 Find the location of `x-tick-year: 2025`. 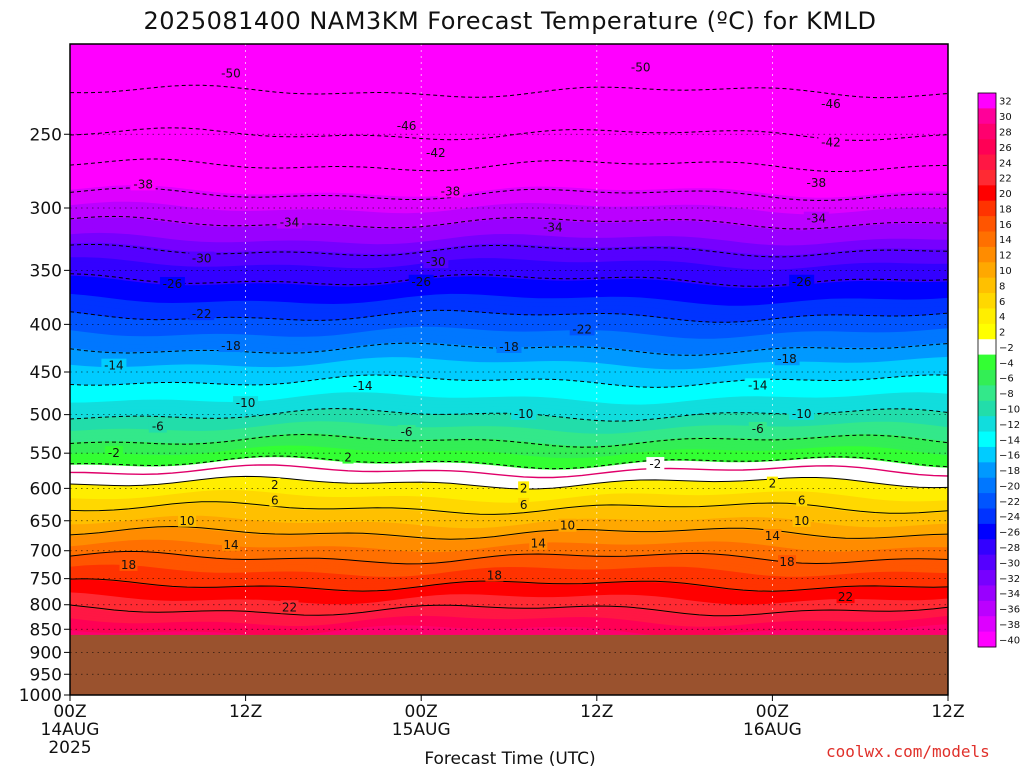

x-tick-year: 2025 is located at coordinates (69, 748).